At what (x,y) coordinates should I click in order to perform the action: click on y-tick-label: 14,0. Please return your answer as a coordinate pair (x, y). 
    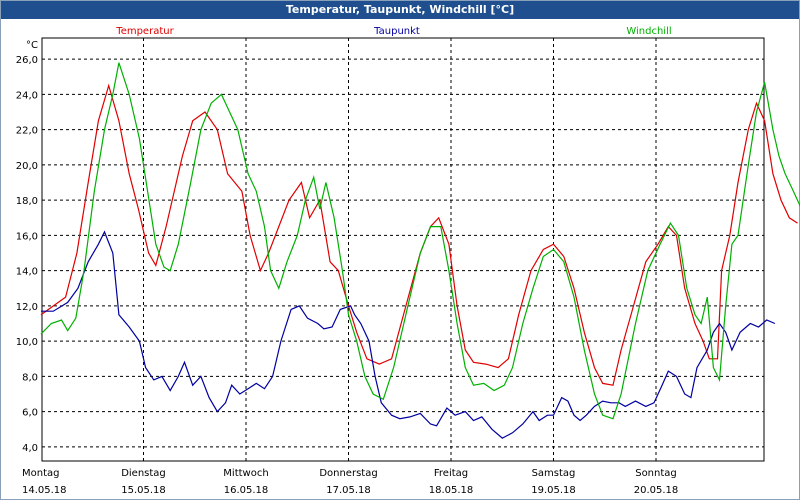
    Looking at the image, I should click on (27, 272).